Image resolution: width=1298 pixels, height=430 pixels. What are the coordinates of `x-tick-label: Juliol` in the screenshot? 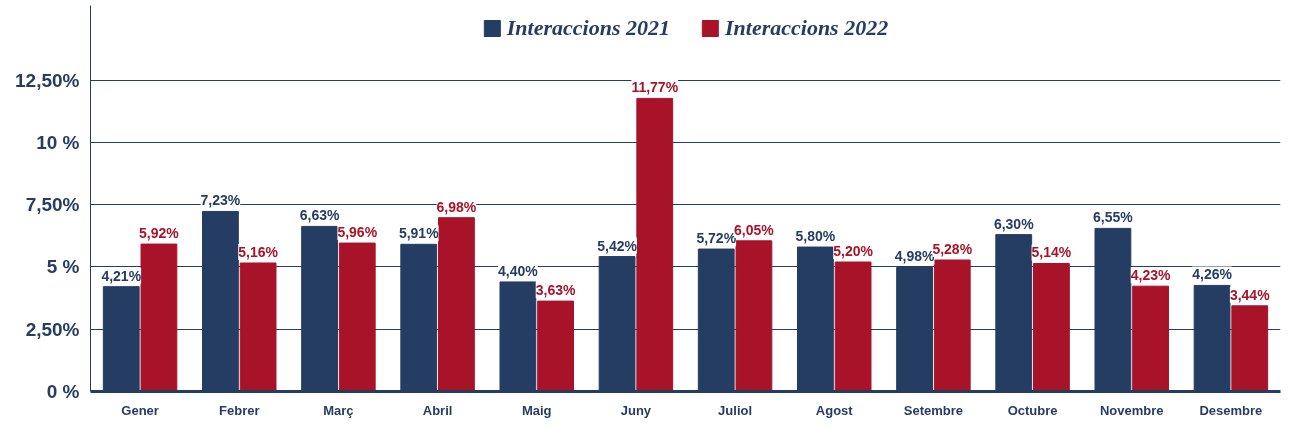 It's located at (735, 410).